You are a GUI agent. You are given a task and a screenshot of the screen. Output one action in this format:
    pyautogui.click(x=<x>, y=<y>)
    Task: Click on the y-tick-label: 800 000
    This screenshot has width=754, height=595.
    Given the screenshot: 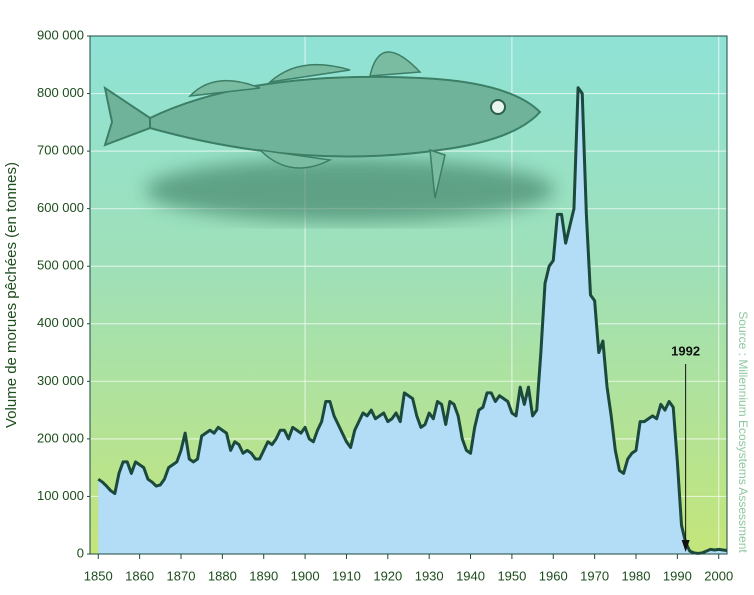 What is the action you would take?
    pyautogui.click(x=60, y=92)
    